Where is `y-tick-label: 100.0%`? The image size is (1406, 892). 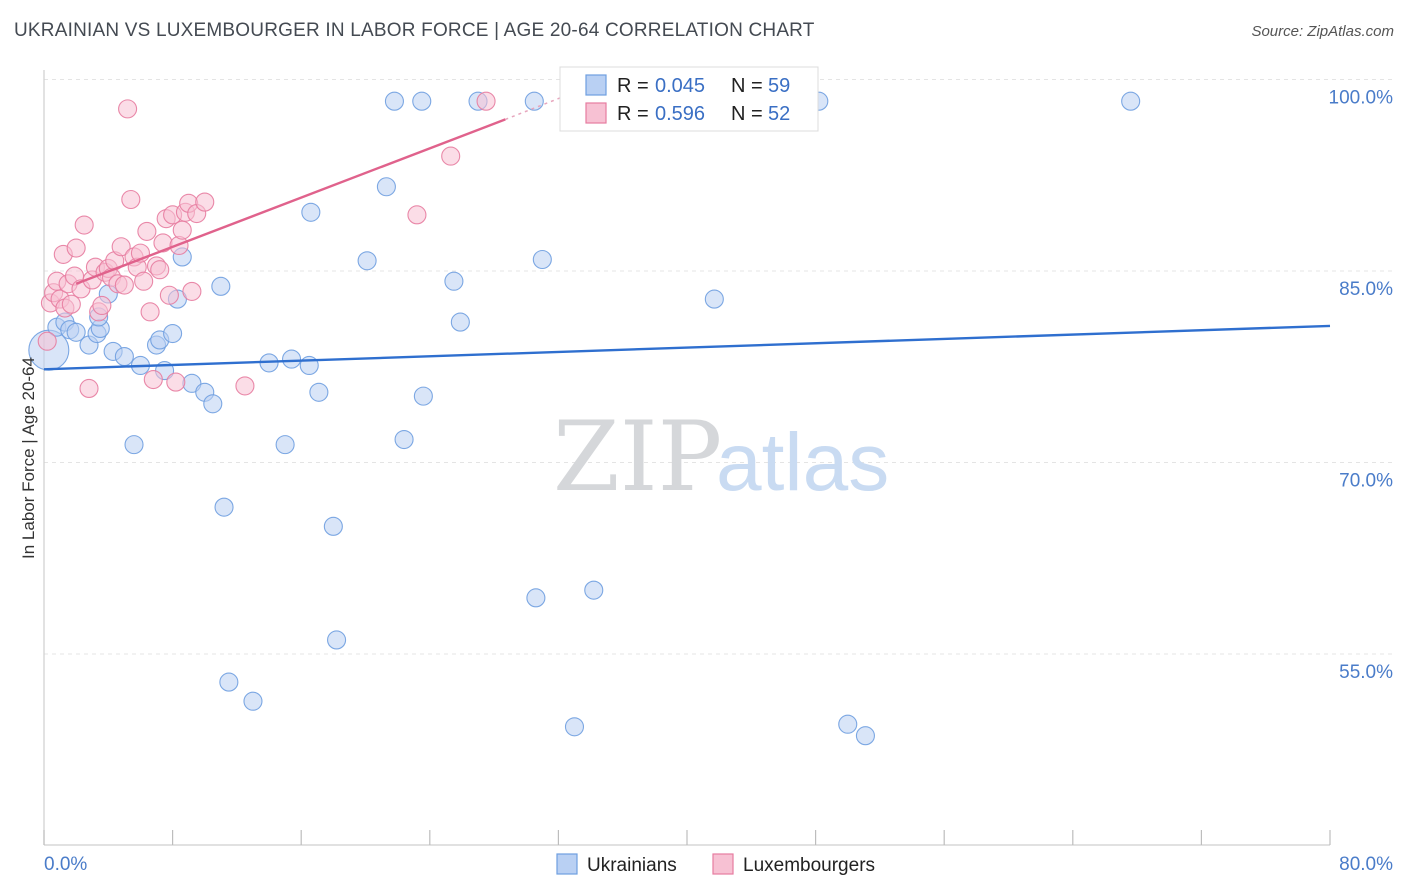 y-tick-label: 100.0% is located at coordinates (1361, 98).